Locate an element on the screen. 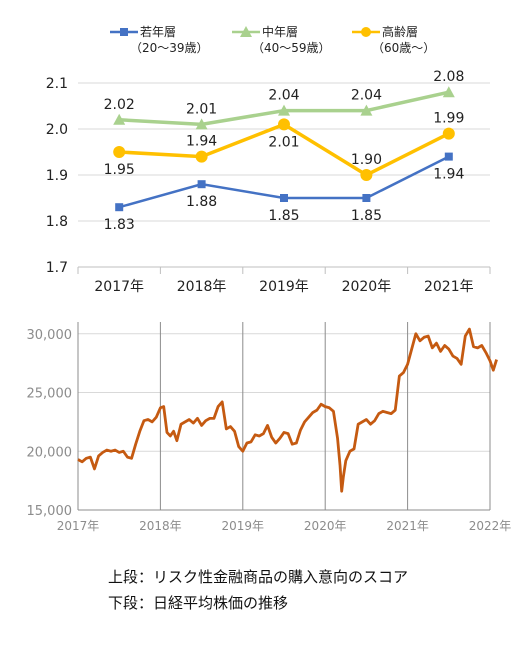  data-label: 1.88 is located at coordinates (201, 202).